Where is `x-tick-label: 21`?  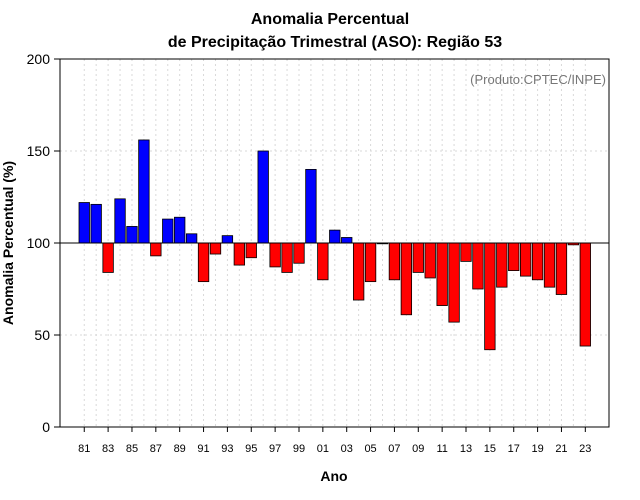 x-tick-label: 21 is located at coordinates (561, 449).